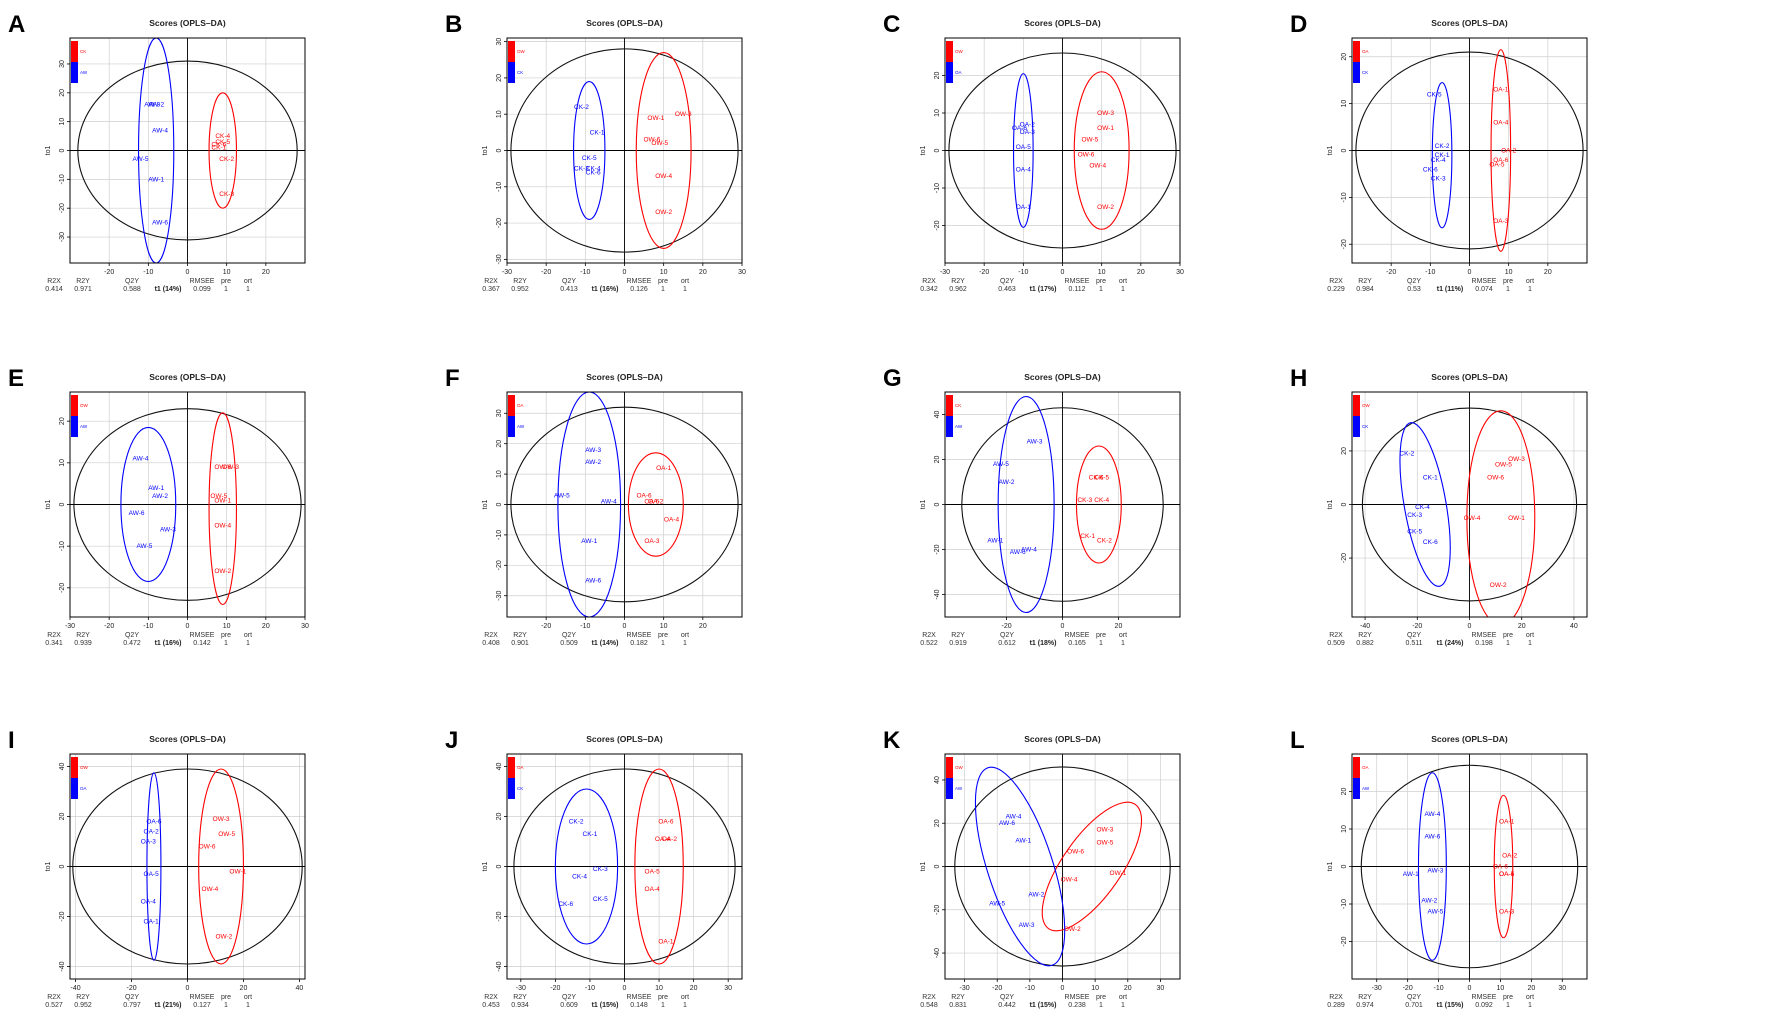 The image size is (1772, 1028). Describe the element at coordinates (949, 767) in the screenshot. I see `legend-swatch-ow` at that location.